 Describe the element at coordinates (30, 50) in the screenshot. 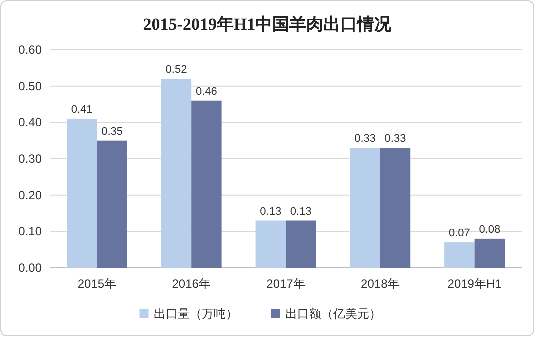

I see `y-tick-label: 0.60` at that location.